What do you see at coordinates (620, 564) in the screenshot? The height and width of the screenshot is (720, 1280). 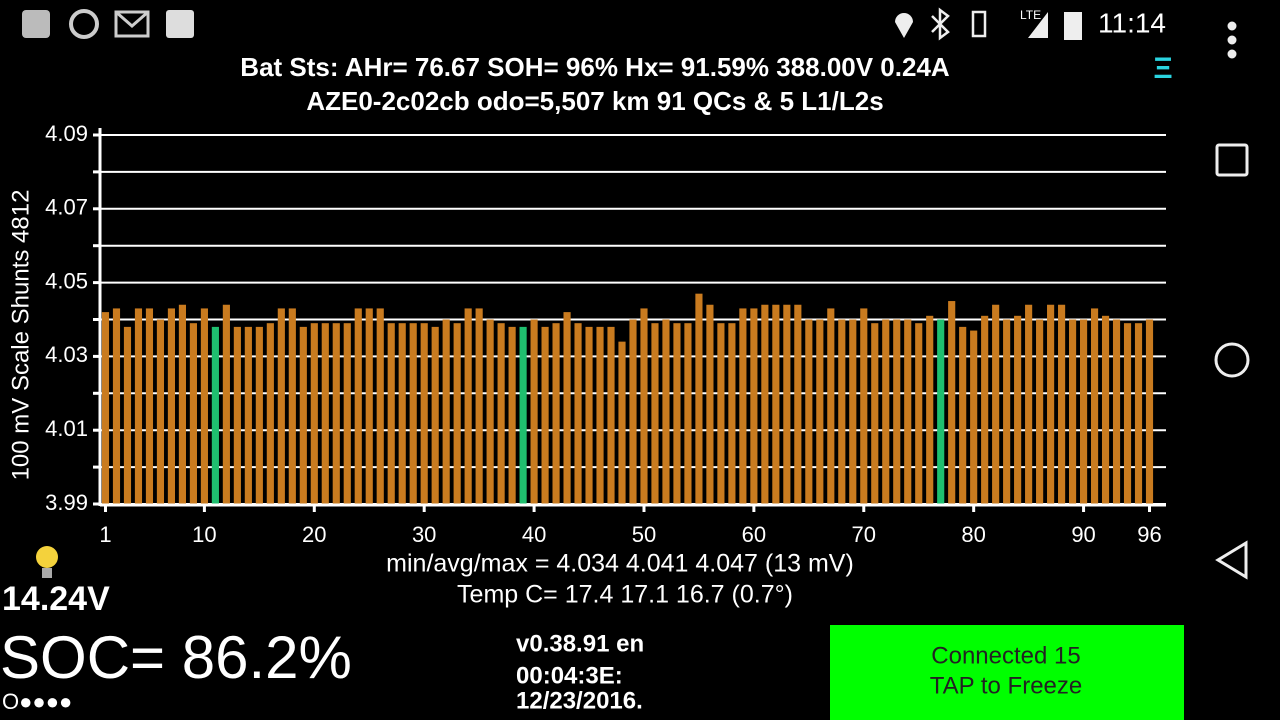 I see `cell-stats: min/avg/max = 4.034 4.041 4.047 (13 mV)` at bounding box center [620, 564].